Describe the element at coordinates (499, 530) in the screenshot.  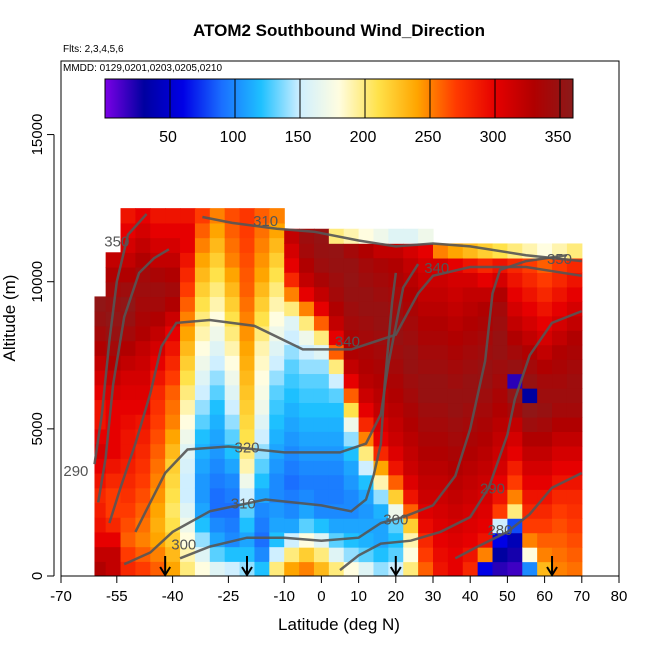
I see `contour-label: 280` at that location.